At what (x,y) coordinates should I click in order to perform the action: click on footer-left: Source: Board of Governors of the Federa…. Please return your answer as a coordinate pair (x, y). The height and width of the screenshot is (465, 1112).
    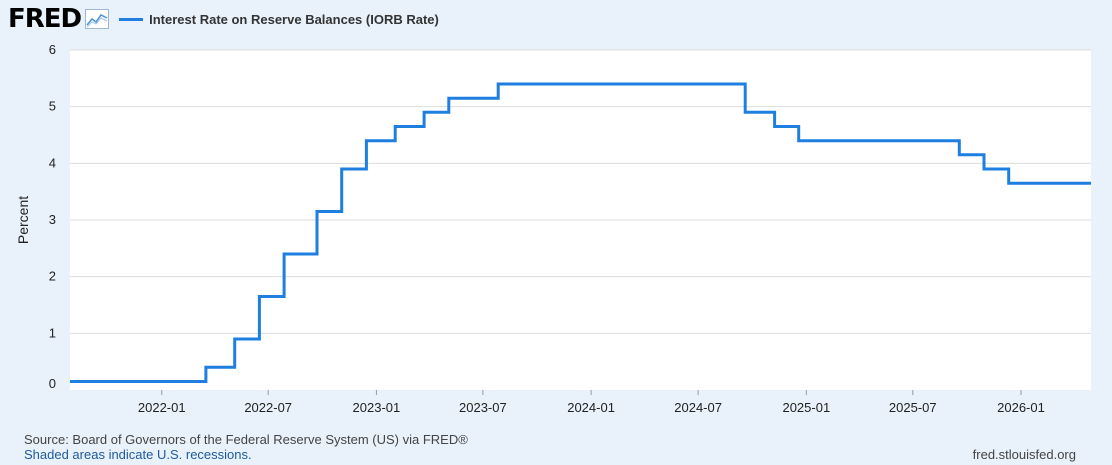
    Looking at the image, I should click on (246, 447).